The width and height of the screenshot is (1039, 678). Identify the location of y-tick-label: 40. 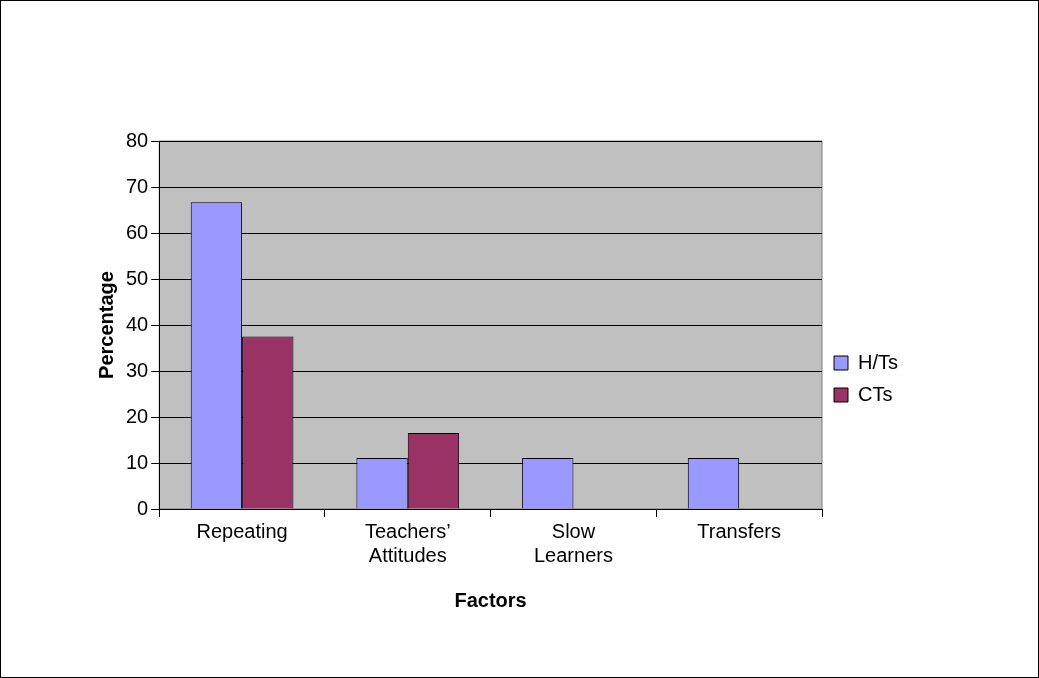
(137, 323).